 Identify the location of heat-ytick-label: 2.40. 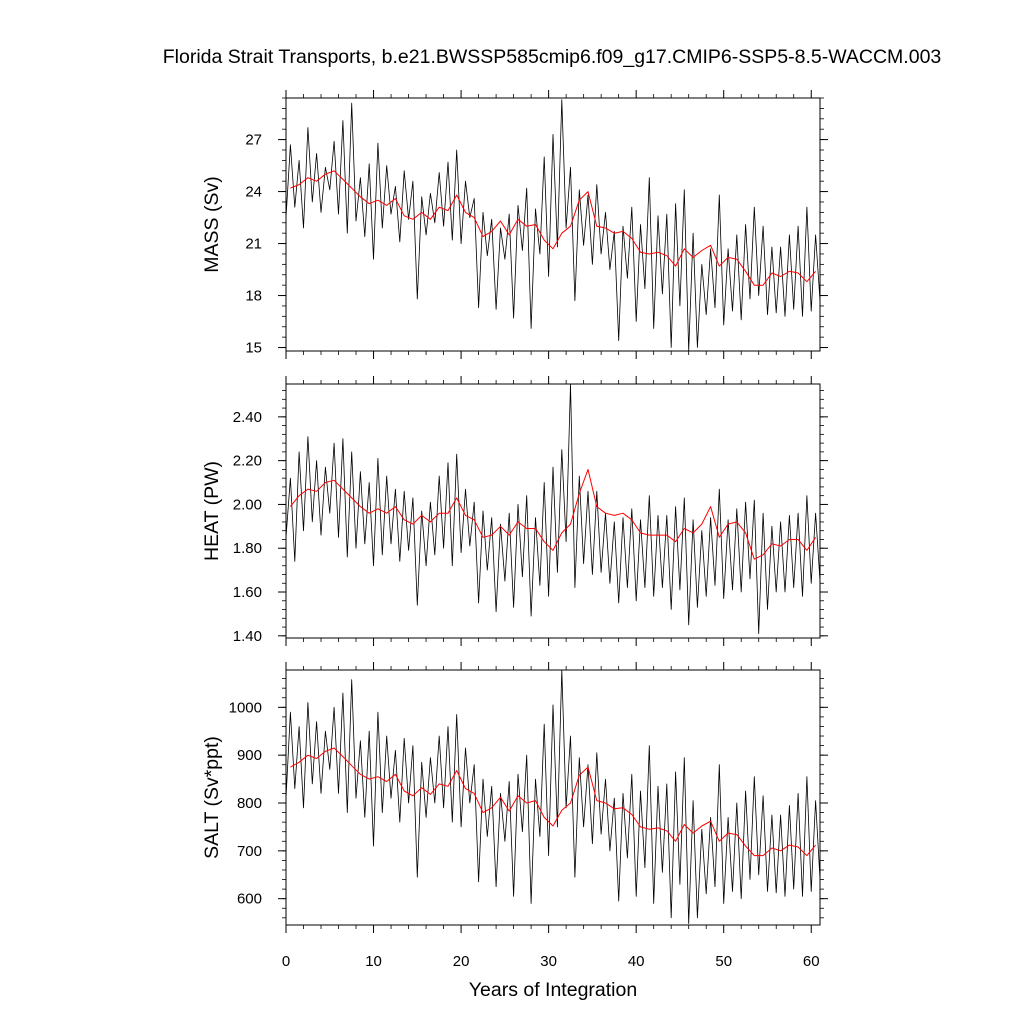
(247, 417).